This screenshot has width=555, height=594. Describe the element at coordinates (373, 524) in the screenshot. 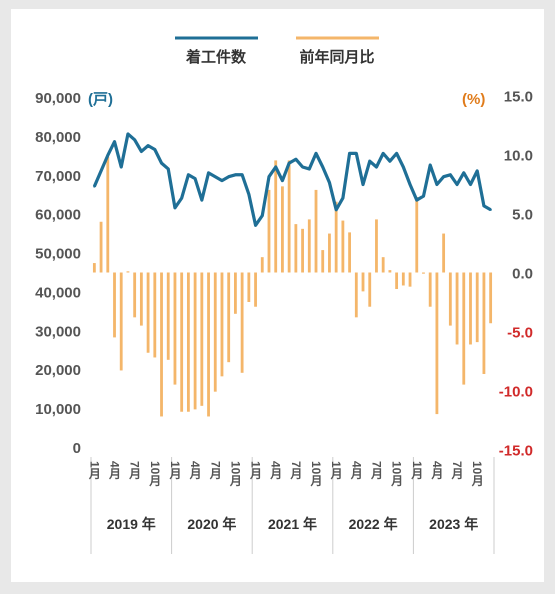

I see `year-label: 2022 年` at that location.